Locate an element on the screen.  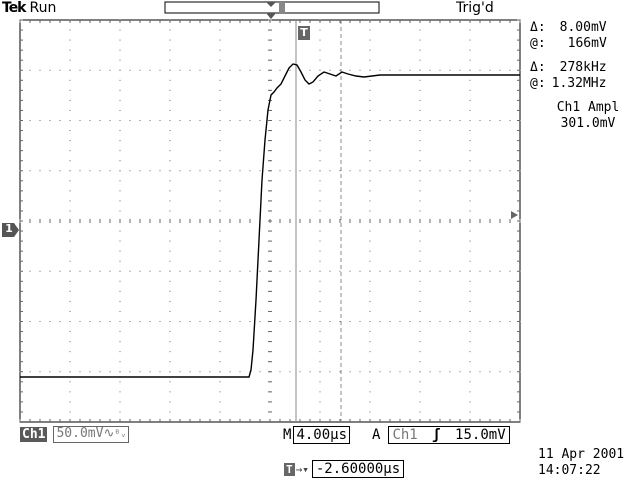
horizontal-position: T →▾ -2.60000µs is located at coordinates (344, 469).